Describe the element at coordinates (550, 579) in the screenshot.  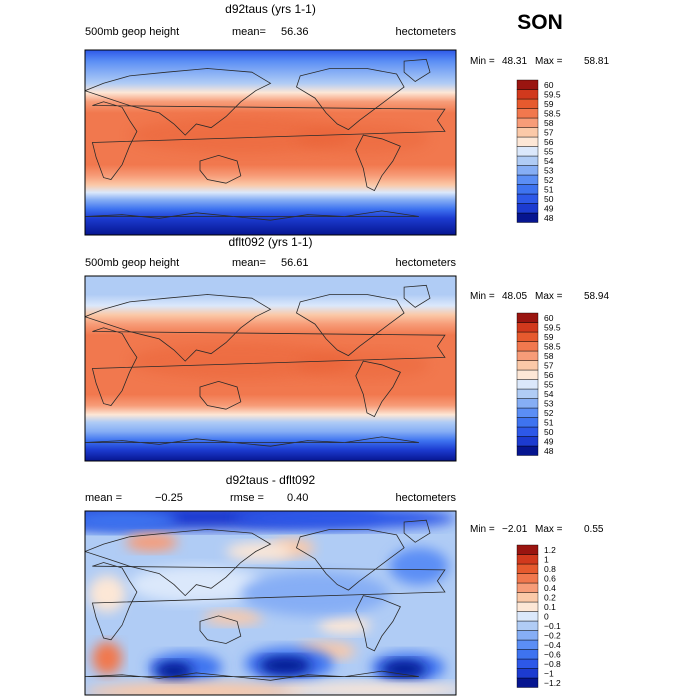
I see `colorbar-label: 0.6` at that location.